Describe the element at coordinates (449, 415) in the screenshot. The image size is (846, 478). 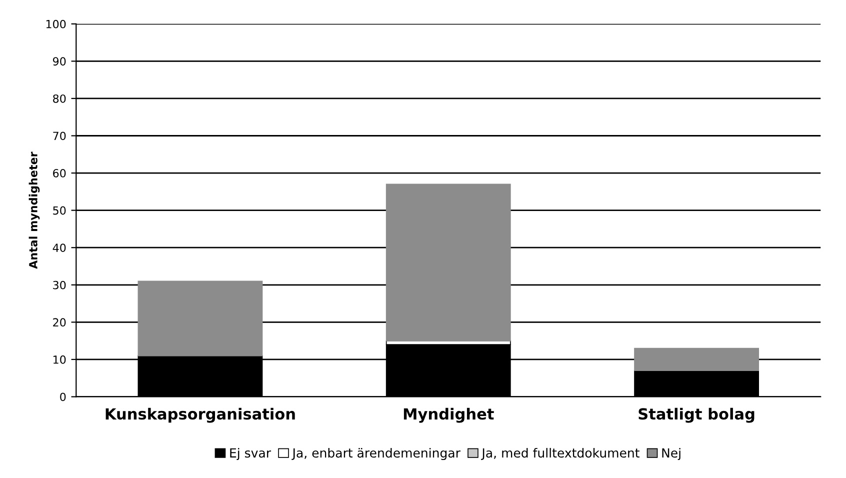
I see `x-tick-label: Myndighet` at that location.